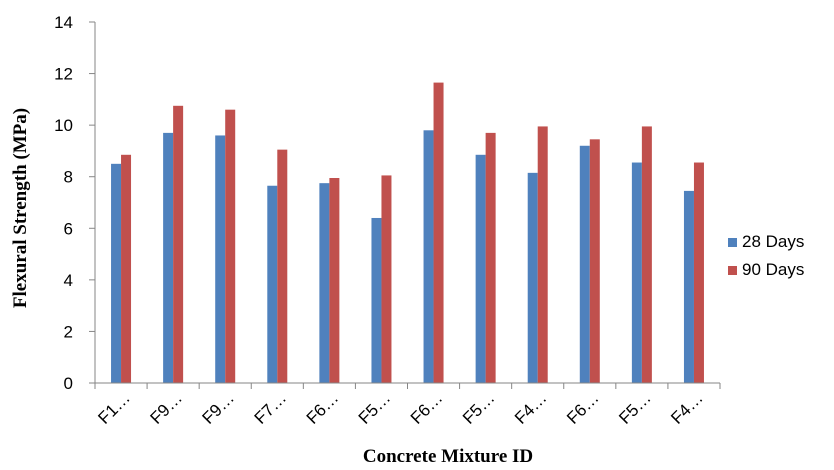 The height and width of the screenshot is (470, 834). Describe the element at coordinates (773, 269) in the screenshot. I see `legend-label: 90 Days` at that location.